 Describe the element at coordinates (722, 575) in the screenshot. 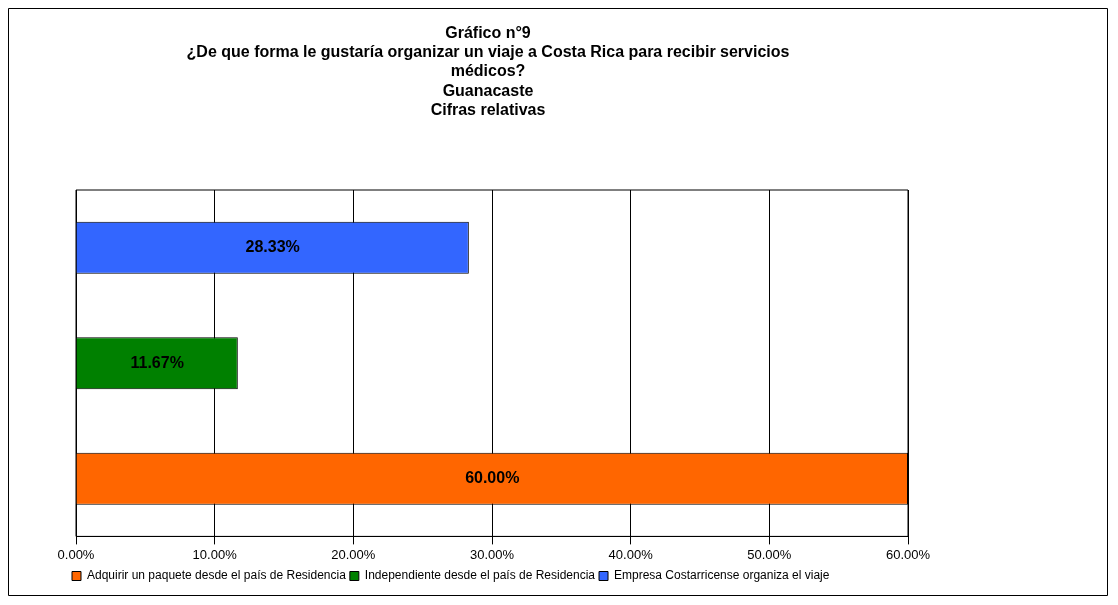

I see `legend-label: Empresa Costarricense organiza el viaje` at that location.